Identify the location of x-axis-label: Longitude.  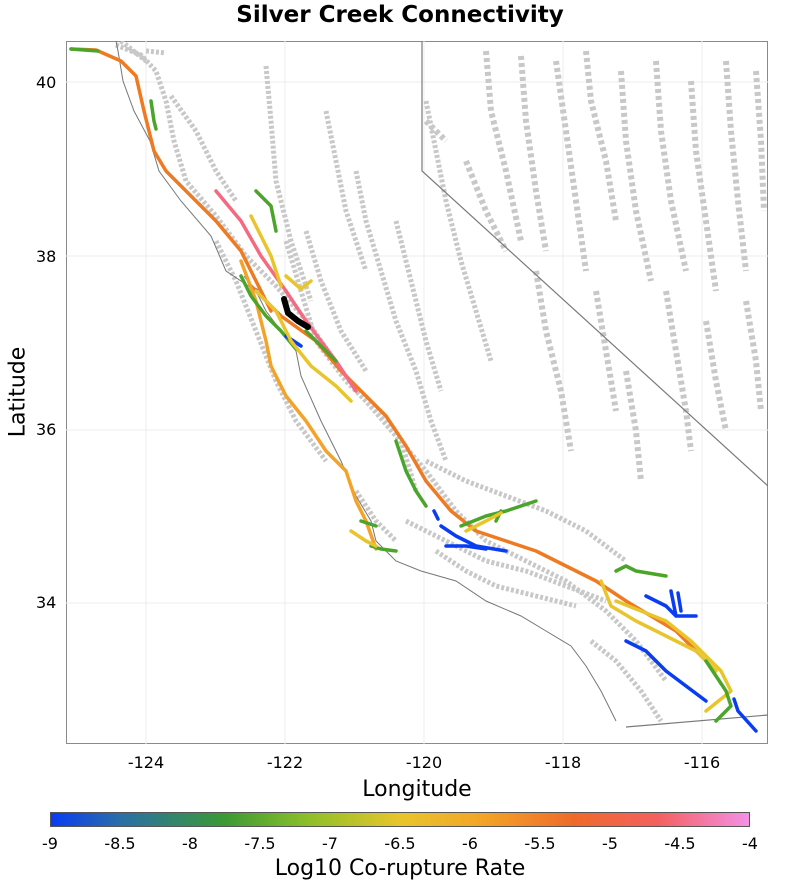
(417, 789).